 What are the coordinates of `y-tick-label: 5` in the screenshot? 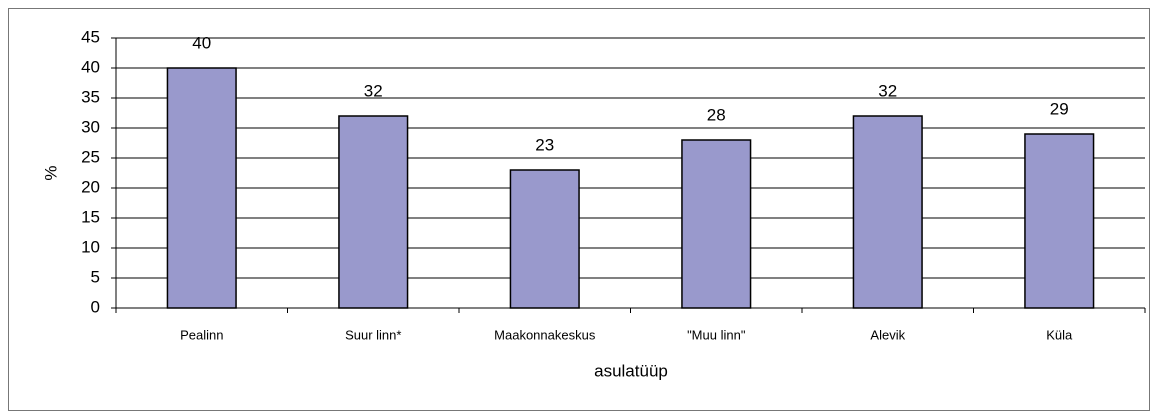 It's located at (95, 276).